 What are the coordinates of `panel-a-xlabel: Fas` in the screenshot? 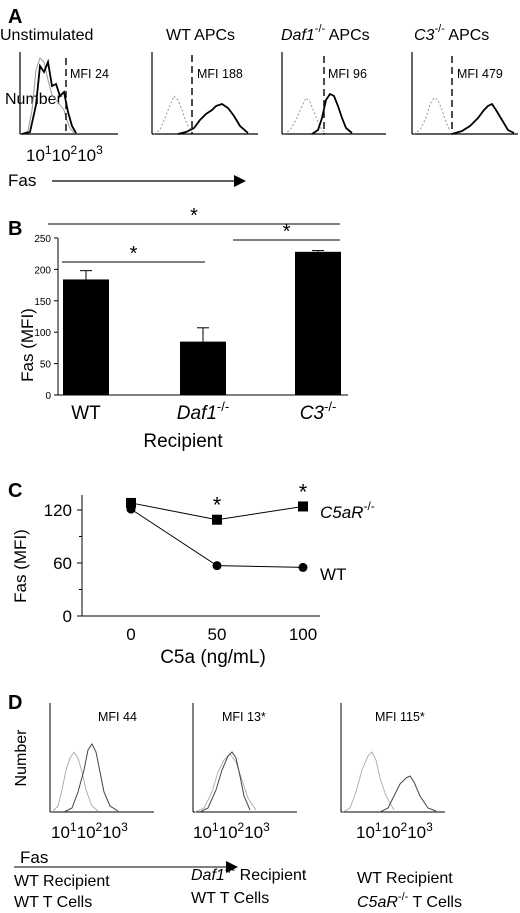 It's located at (22, 180).